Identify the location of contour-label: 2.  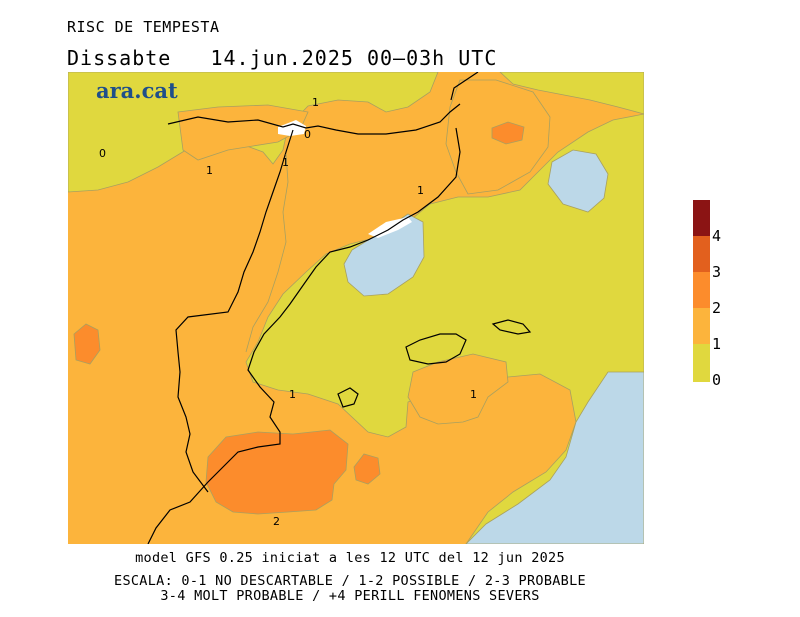
(276, 521).